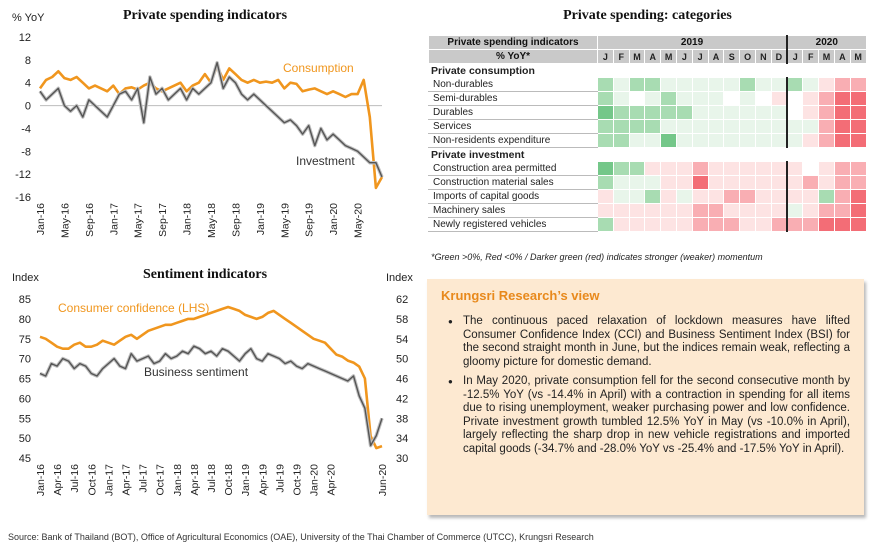  I want to click on heatmap-month-label: S, so click(732, 56).